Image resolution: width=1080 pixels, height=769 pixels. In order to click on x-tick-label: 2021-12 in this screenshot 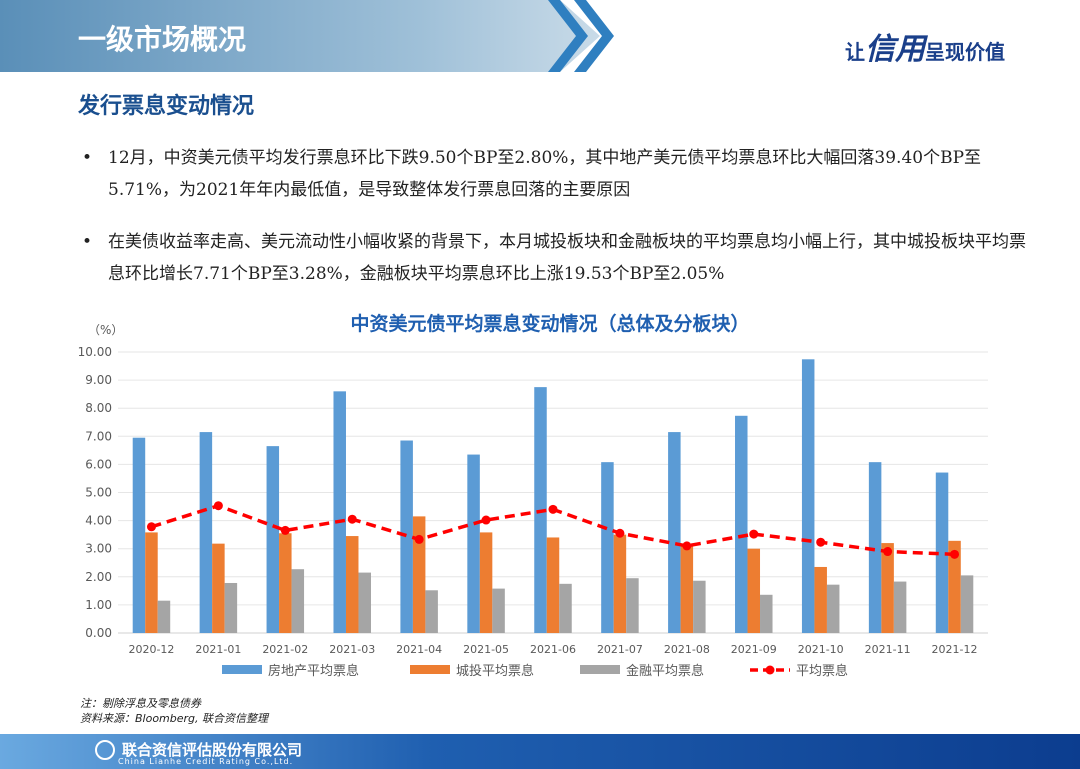, I will do `click(955, 649)`.